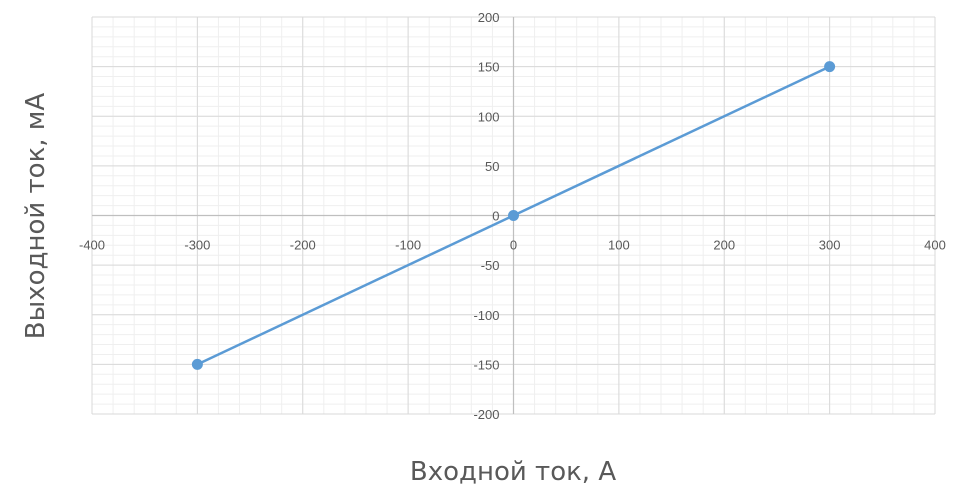 The width and height of the screenshot is (953, 488). What do you see at coordinates (486, 364) in the screenshot?
I see `y-tick-label: -150` at bounding box center [486, 364].